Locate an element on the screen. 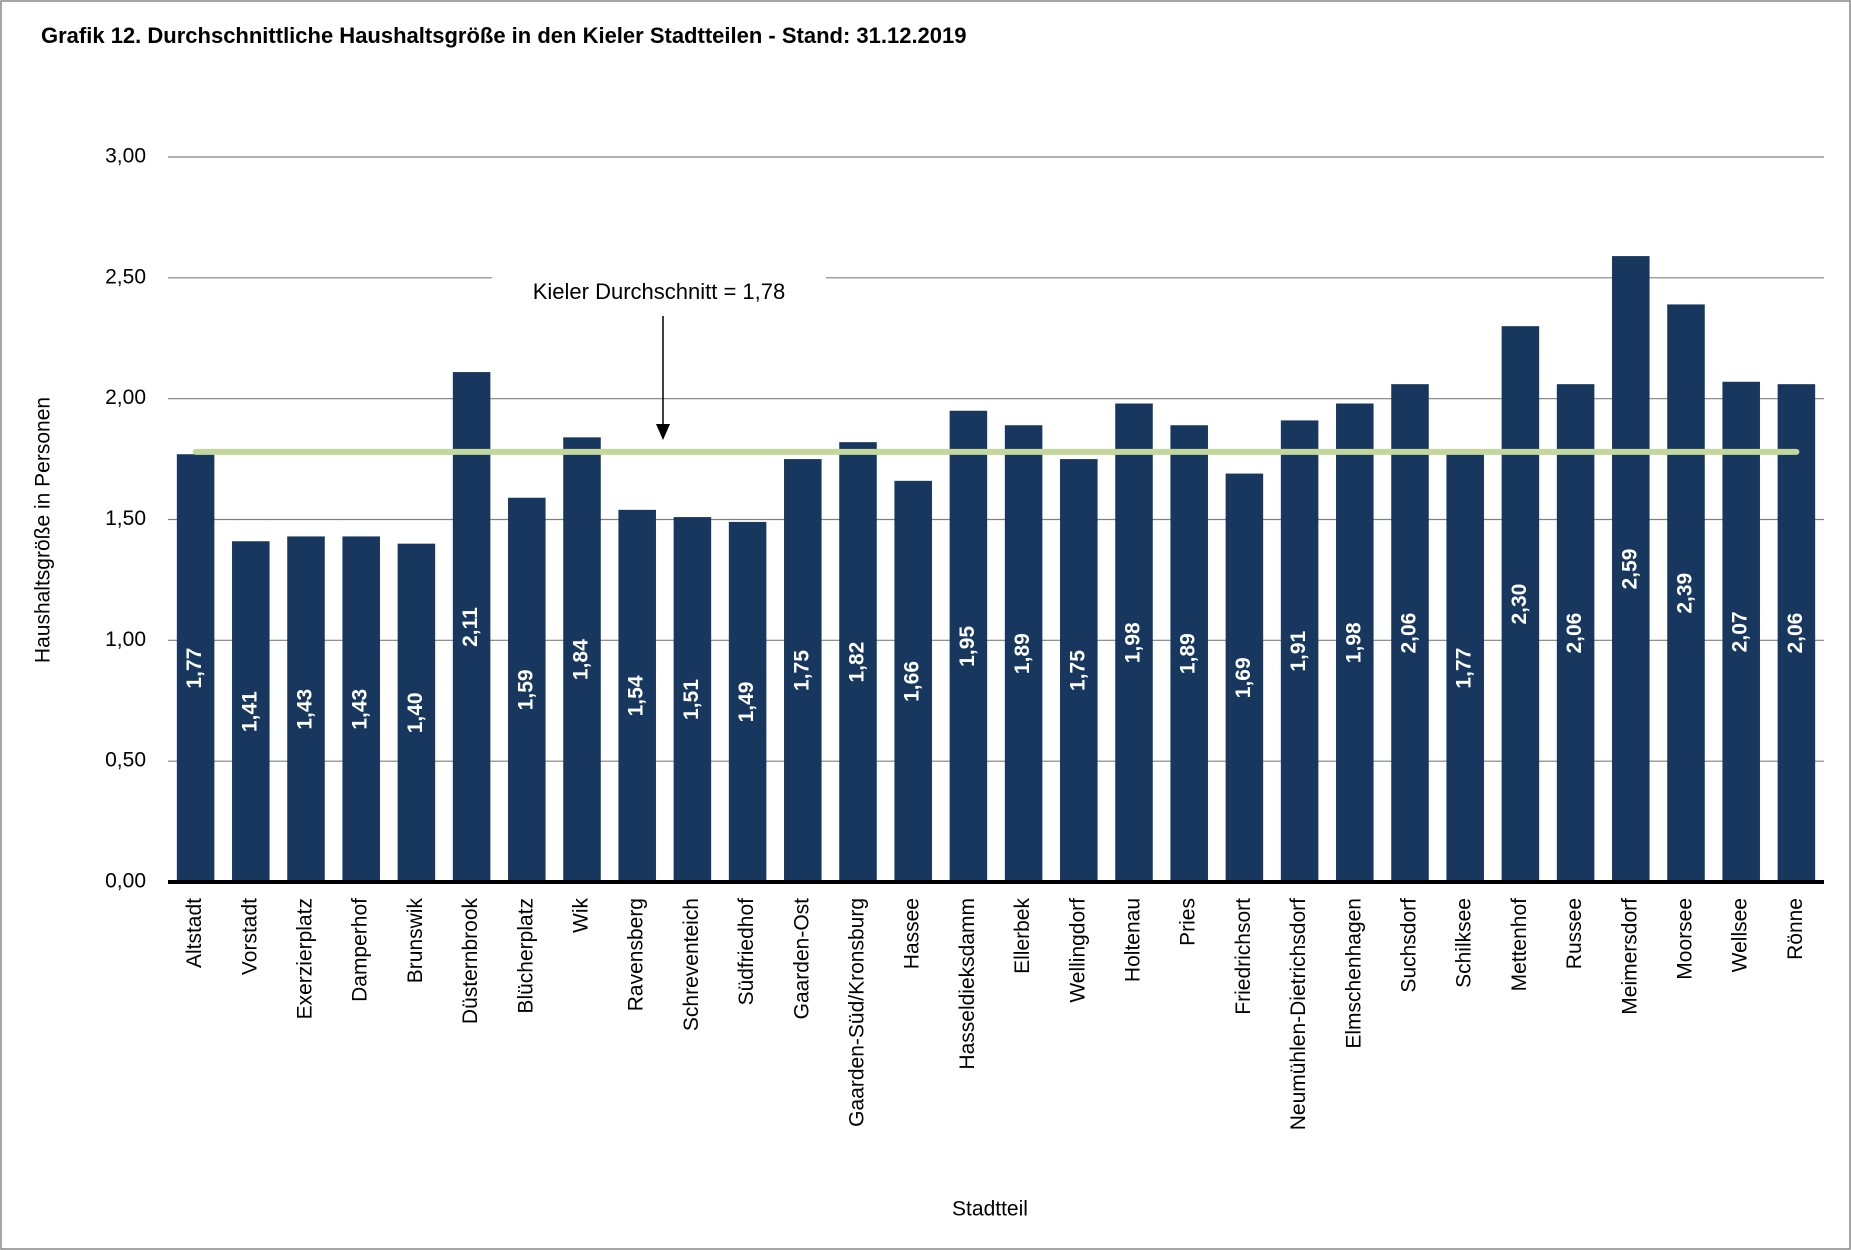 This screenshot has width=1851, height=1250. y-tick-label: 1,00 is located at coordinates (125, 639).